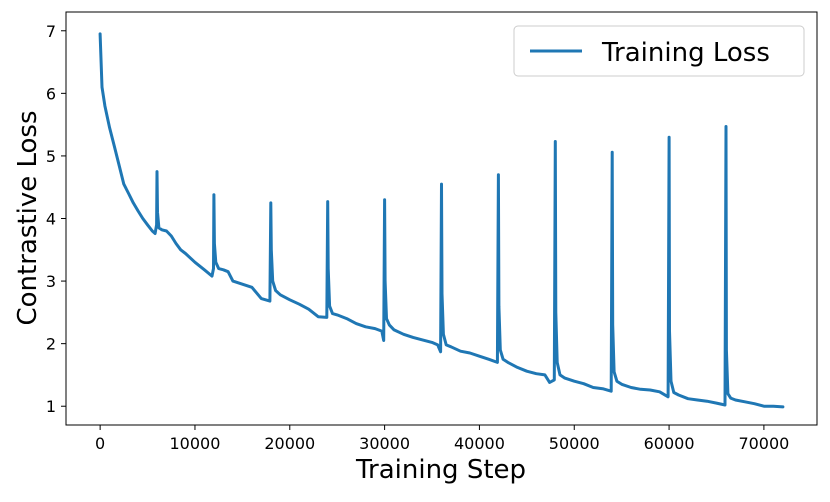  Describe the element at coordinates (51, 281) in the screenshot. I see `y-tick-label: 3` at that location.